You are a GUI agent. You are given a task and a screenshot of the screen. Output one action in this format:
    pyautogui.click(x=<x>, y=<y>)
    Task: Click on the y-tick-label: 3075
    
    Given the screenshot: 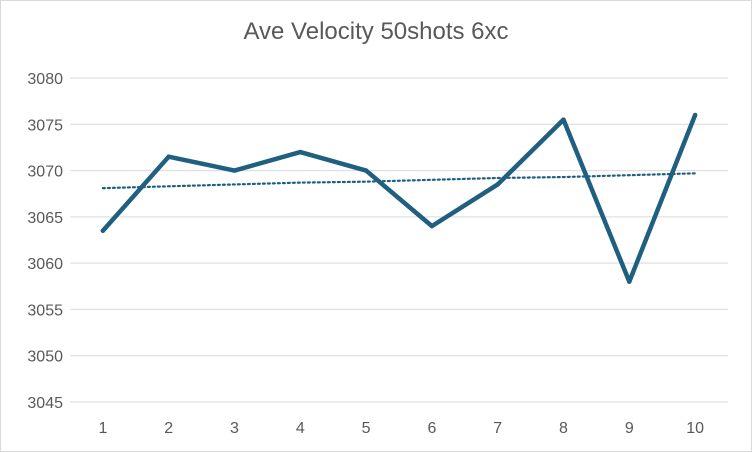 What is the action you would take?
    pyautogui.click(x=45, y=125)
    